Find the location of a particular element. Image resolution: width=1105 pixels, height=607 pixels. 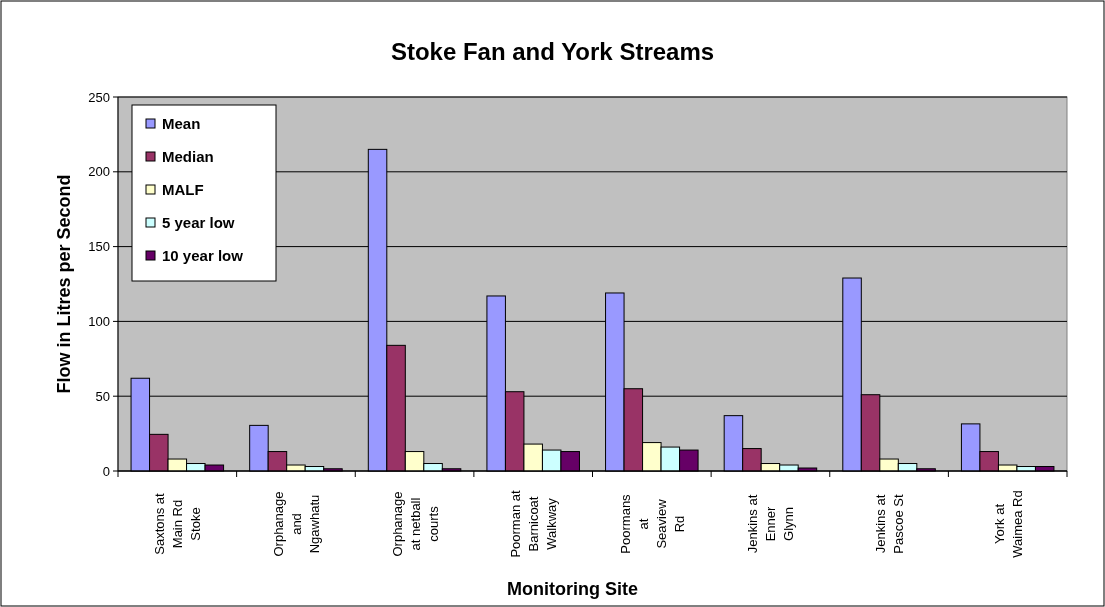

legend-label: 5 year low is located at coordinates (198, 223).